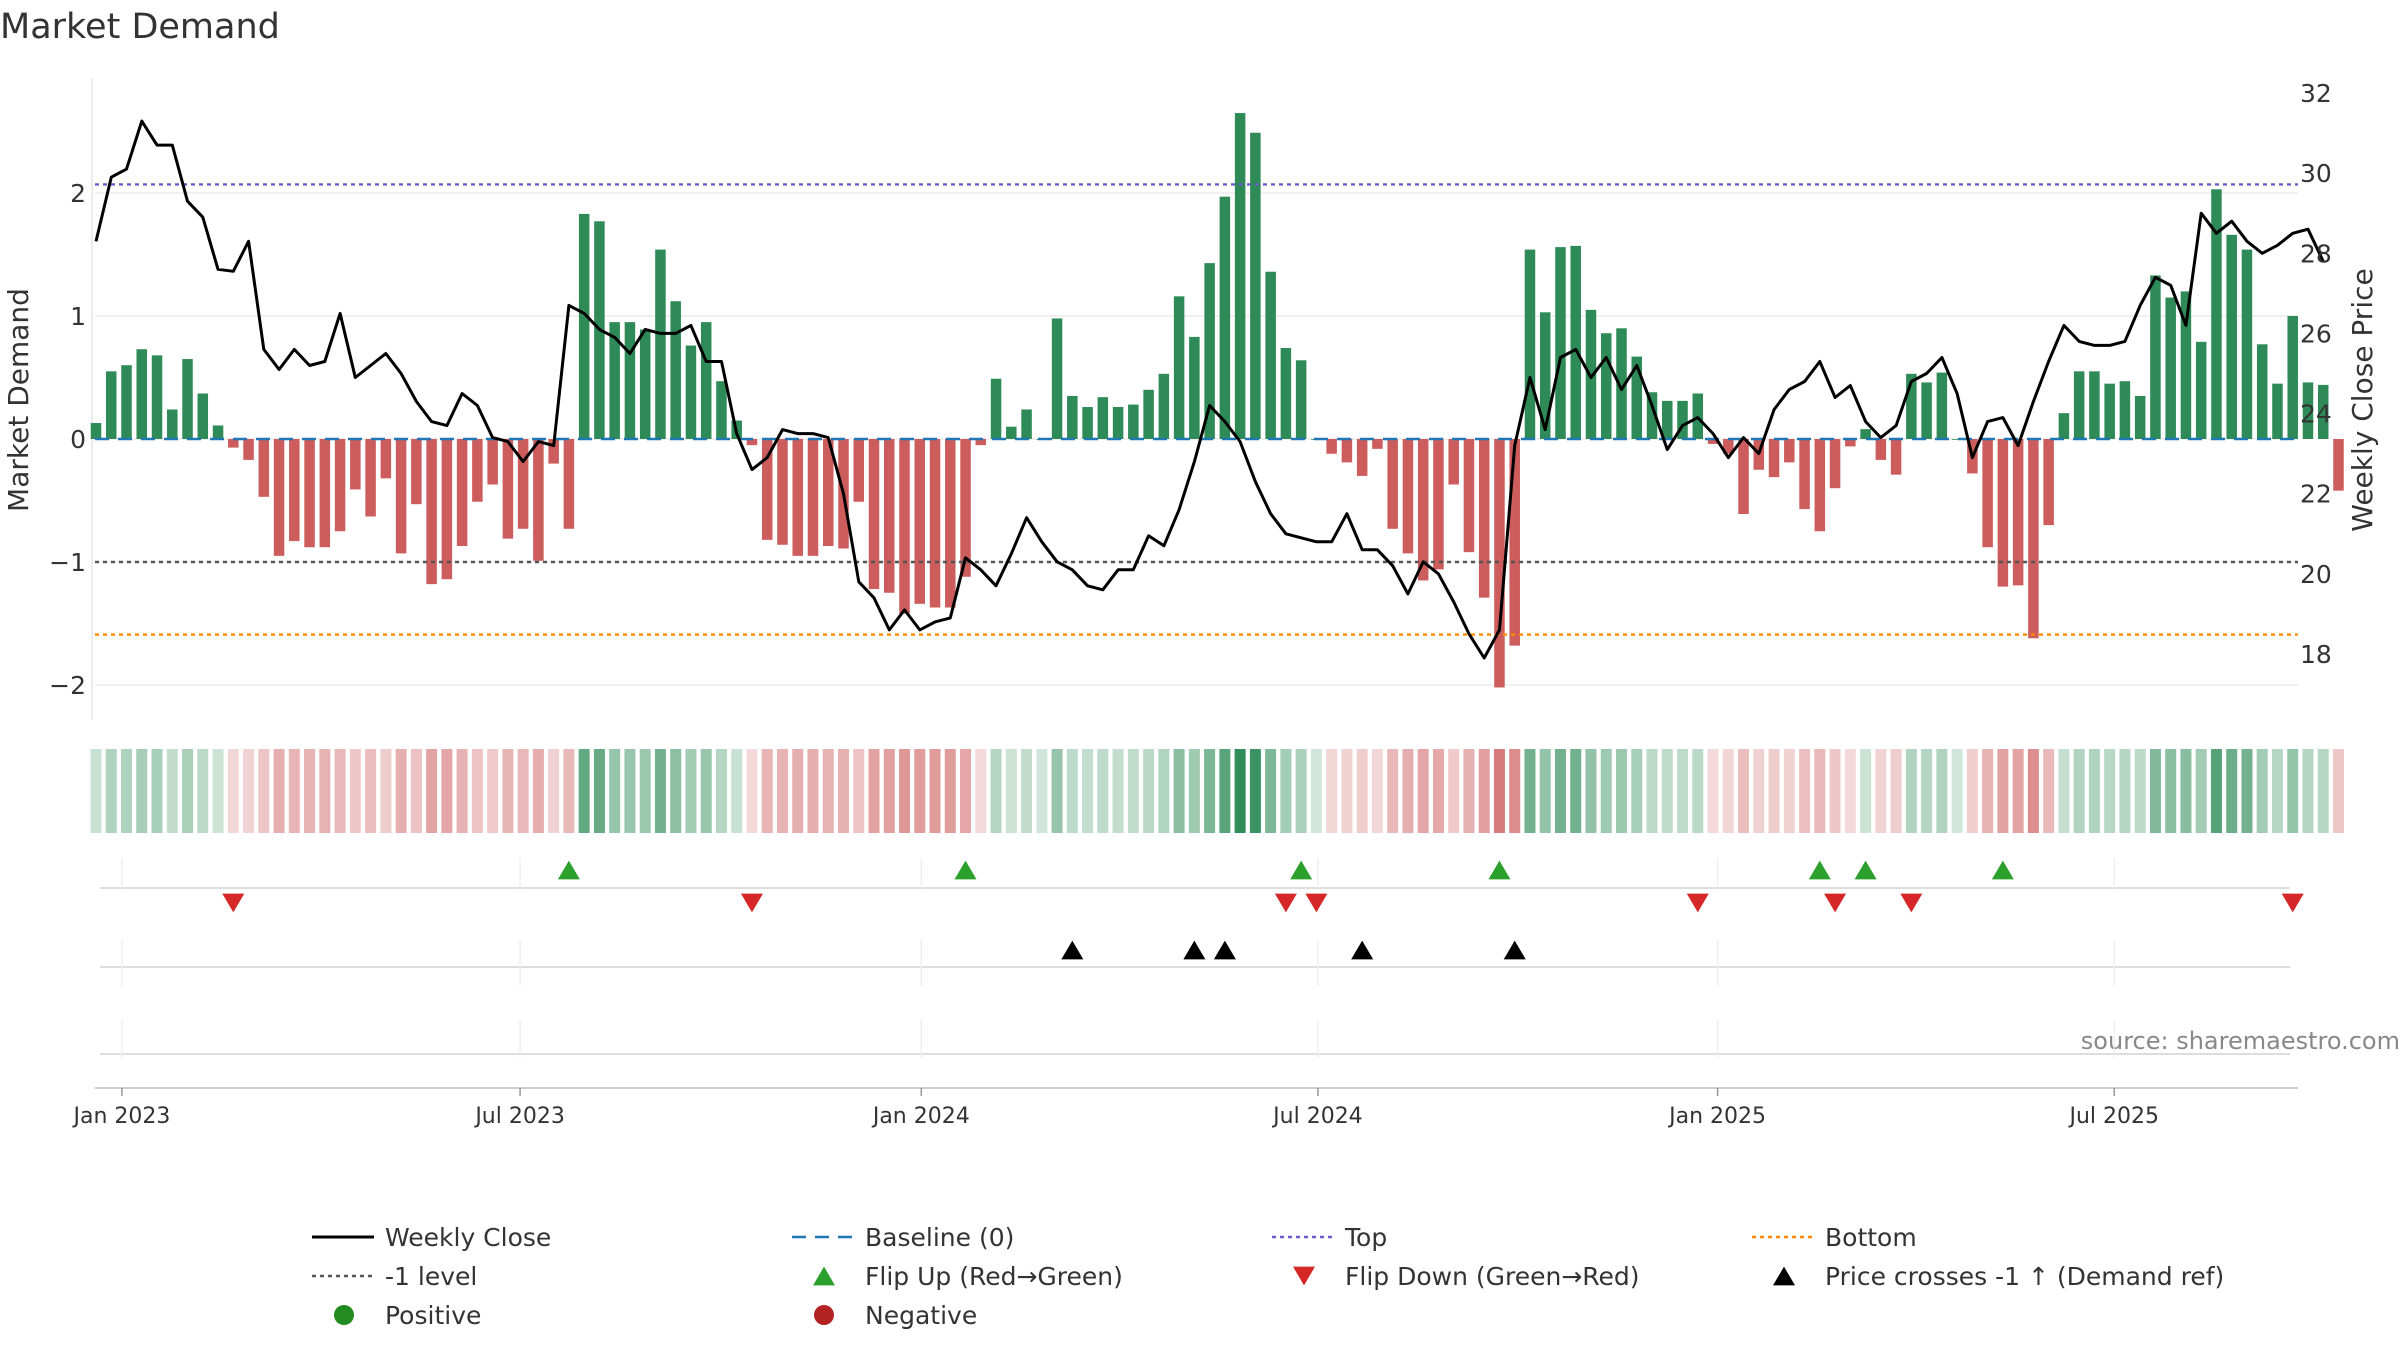 The height and width of the screenshot is (1350, 2400). I want to click on demand-heat-strip, so click(1217, 791).